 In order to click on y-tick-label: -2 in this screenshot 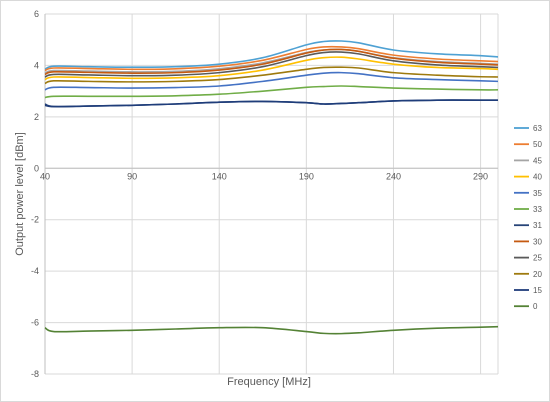, I will do `click(35, 220)`.